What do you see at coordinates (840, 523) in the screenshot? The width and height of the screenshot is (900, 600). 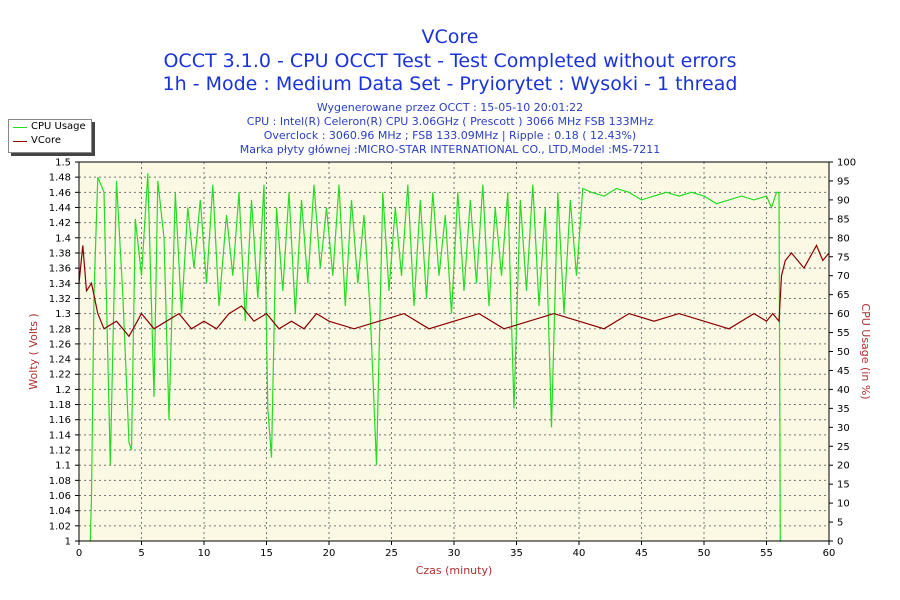 I see `y-right-tick-label: 5` at bounding box center [840, 523].